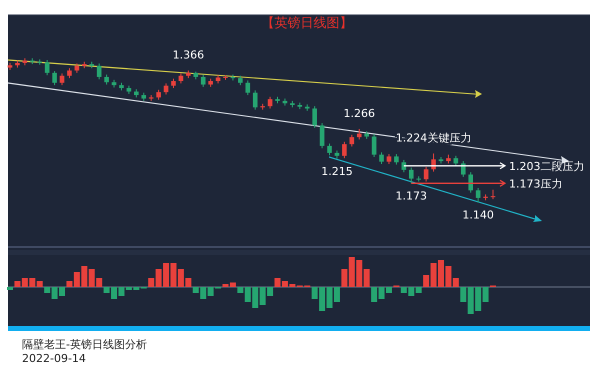  What do you see at coordinates (84, 344) in the screenshot?
I see `text: 隔壁老王-英镑日线图分析` at bounding box center [84, 344].